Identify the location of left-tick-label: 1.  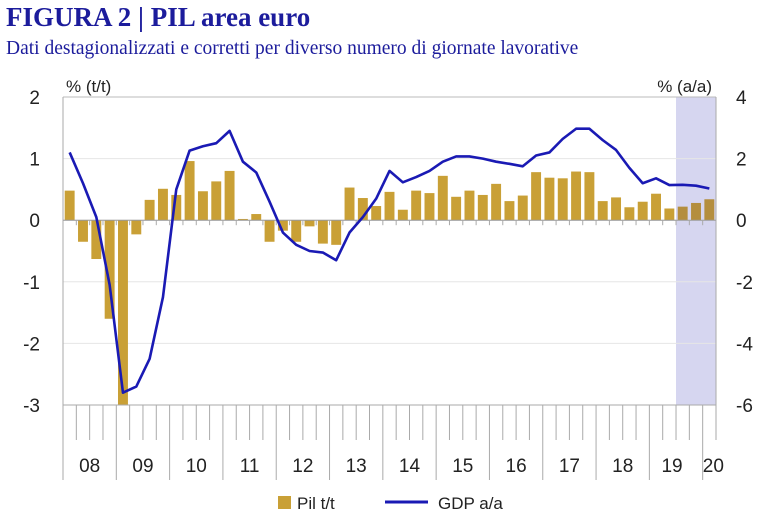
(34, 160).